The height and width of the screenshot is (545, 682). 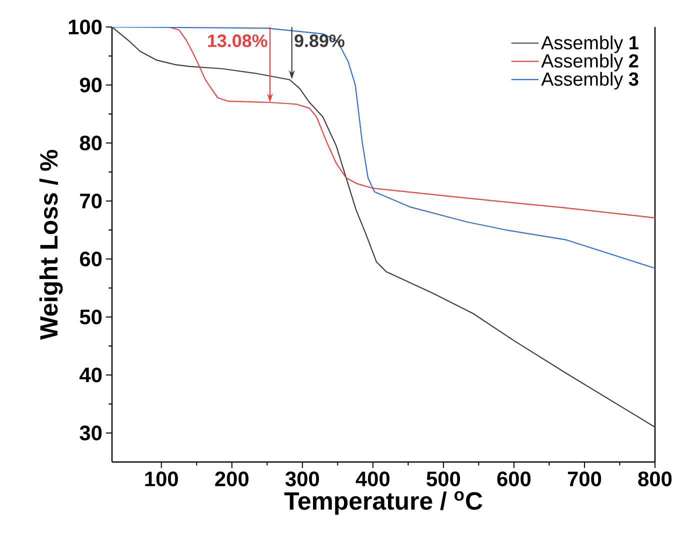 What do you see at coordinates (238, 41) in the screenshot?
I see `annotation: 13.08%` at bounding box center [238, 41].